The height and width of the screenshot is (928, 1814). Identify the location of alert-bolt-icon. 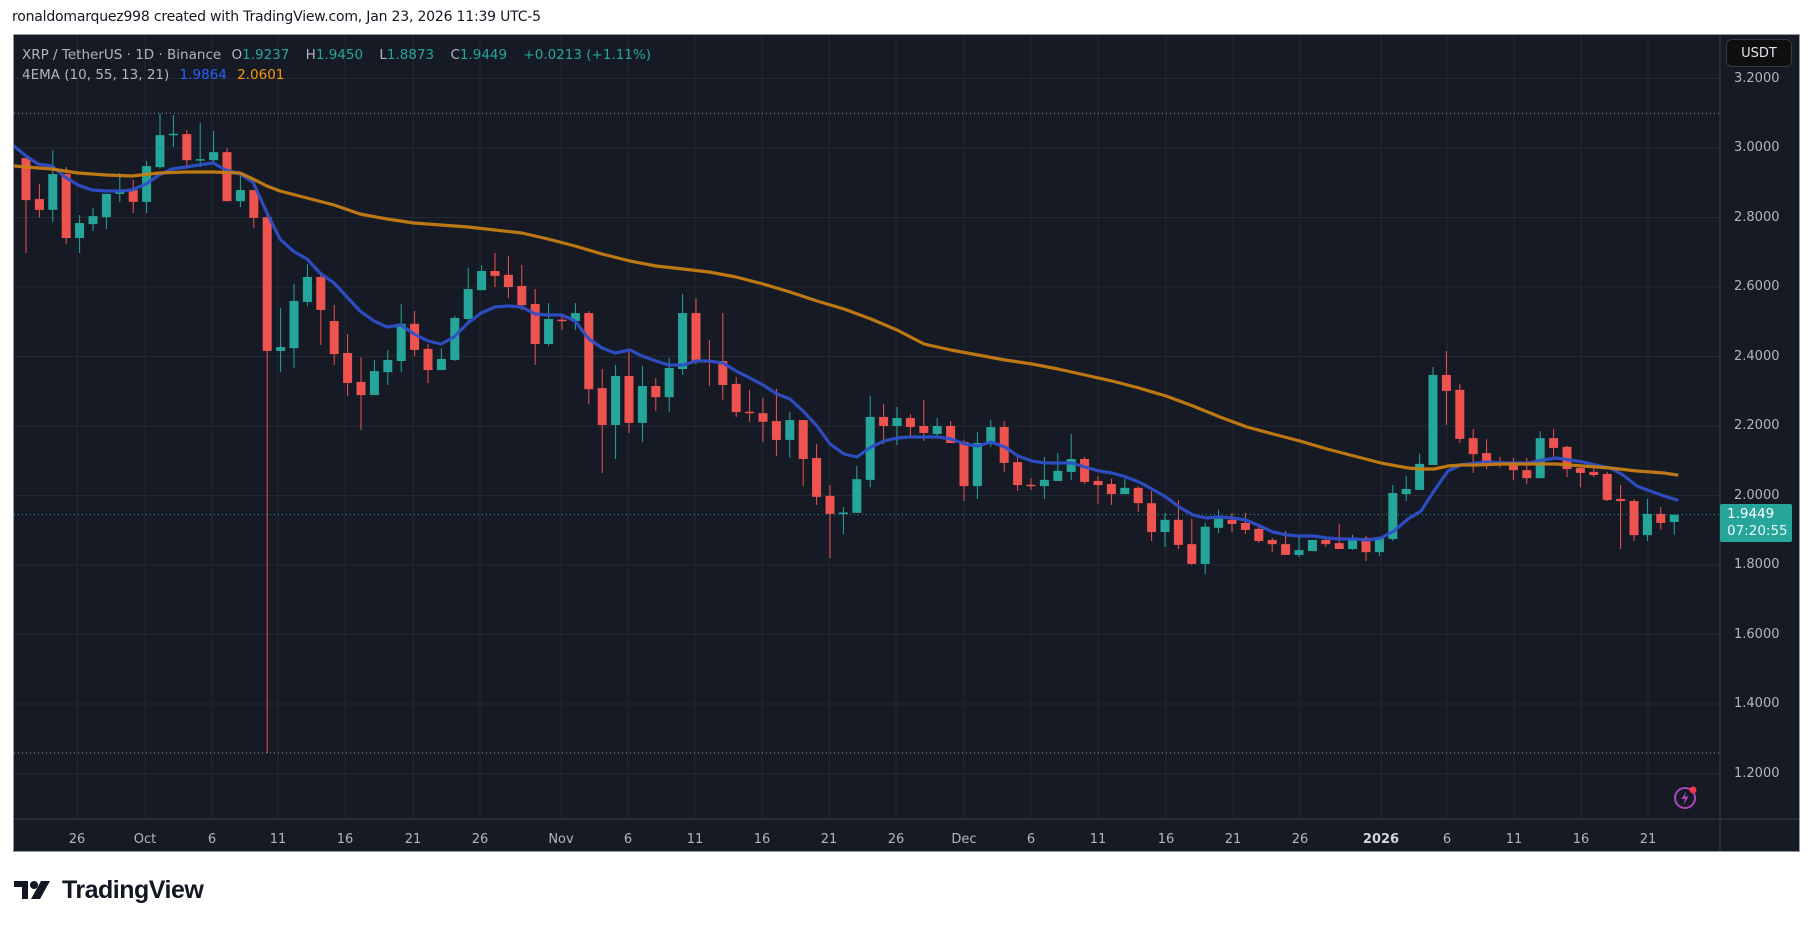
(1686, 797).